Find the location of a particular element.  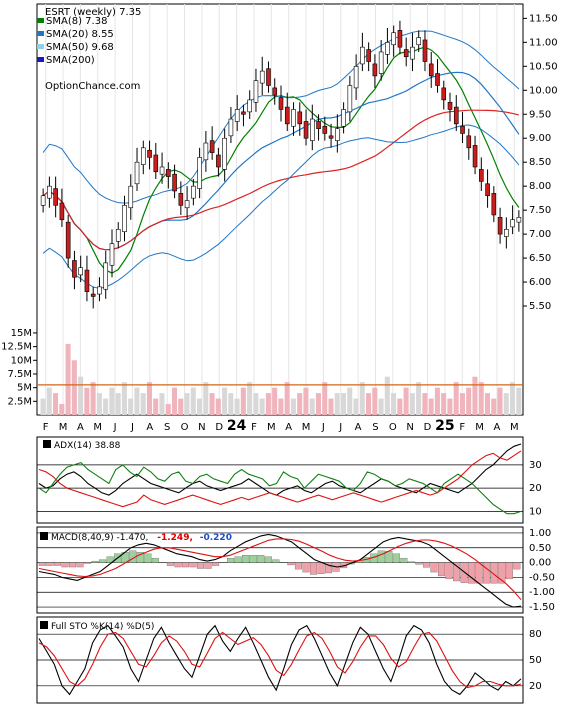

legend-label: SMA(200) is located at coordinates (70, 60).